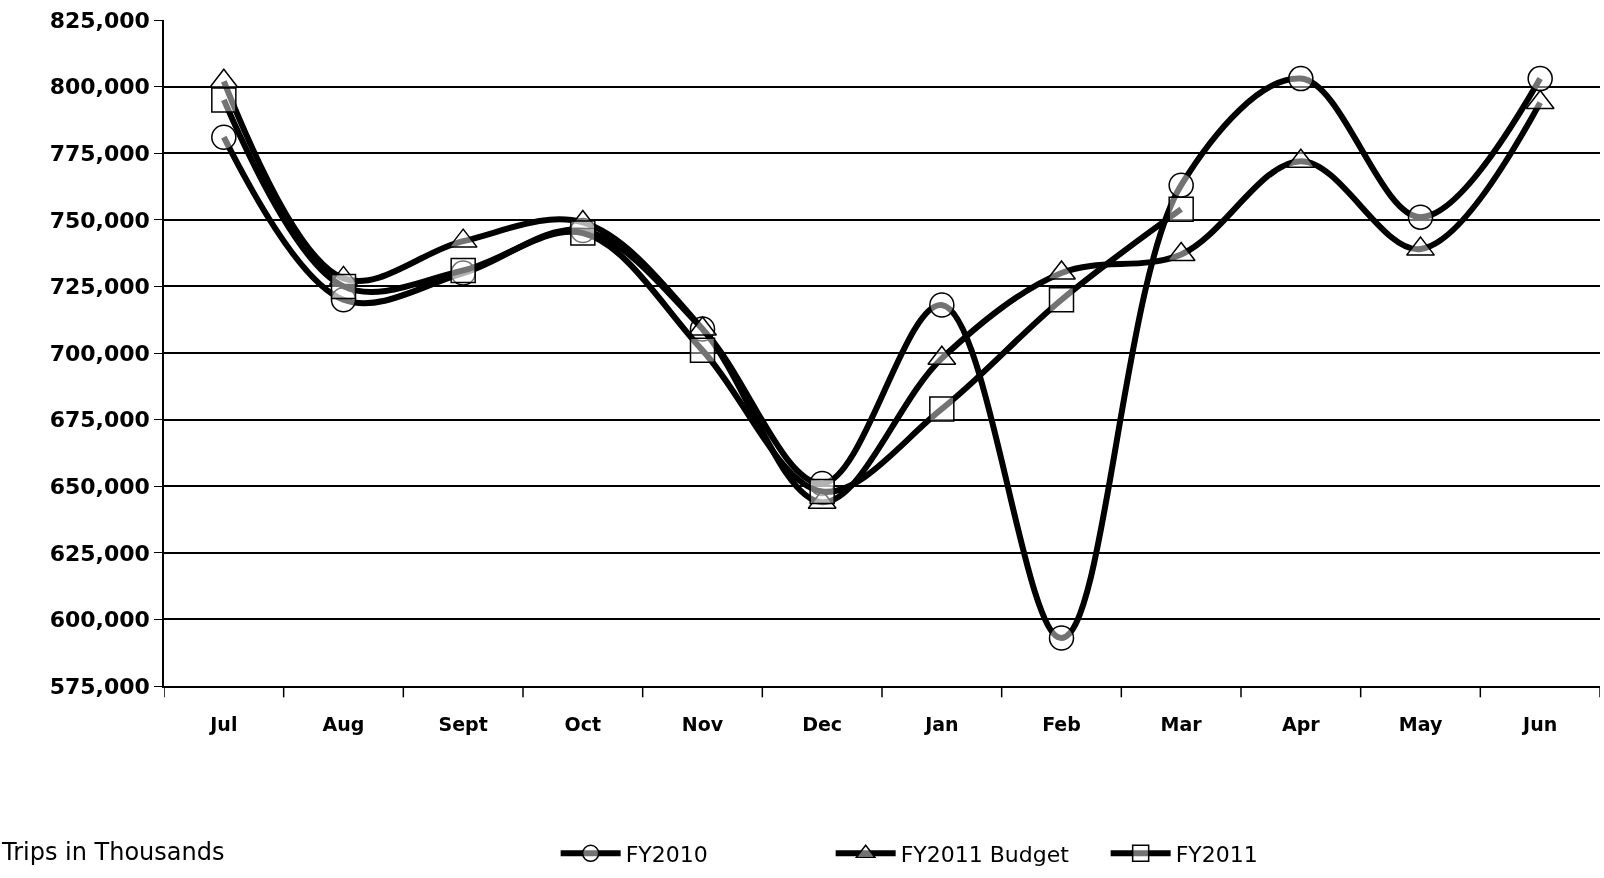  What do you see at coordinates (113, 852) in the screenshot?
I see `text: Trips in Thousands` at bounding box center [113, 852].